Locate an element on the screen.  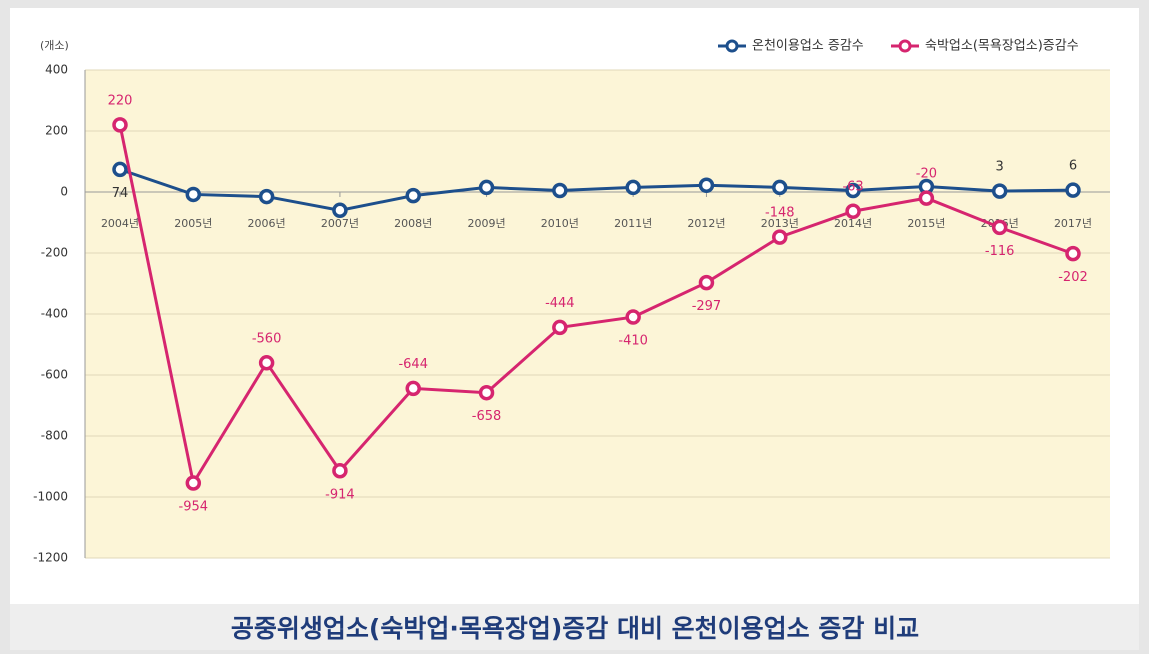
y-tick-label: -600 is located at coordinates (54, 375).